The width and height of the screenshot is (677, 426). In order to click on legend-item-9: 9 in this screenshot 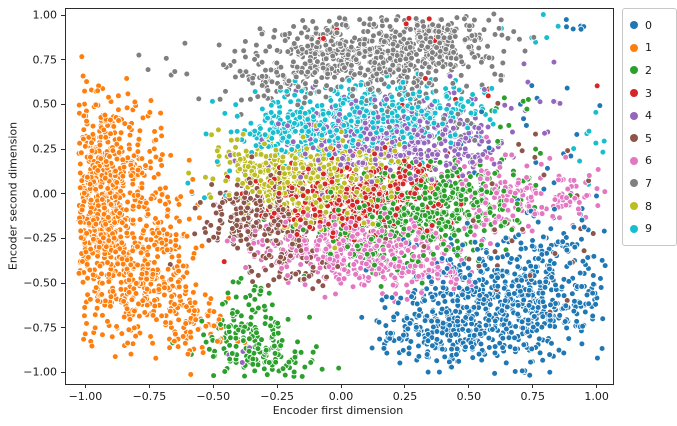, I will do `click(650, 228)`.